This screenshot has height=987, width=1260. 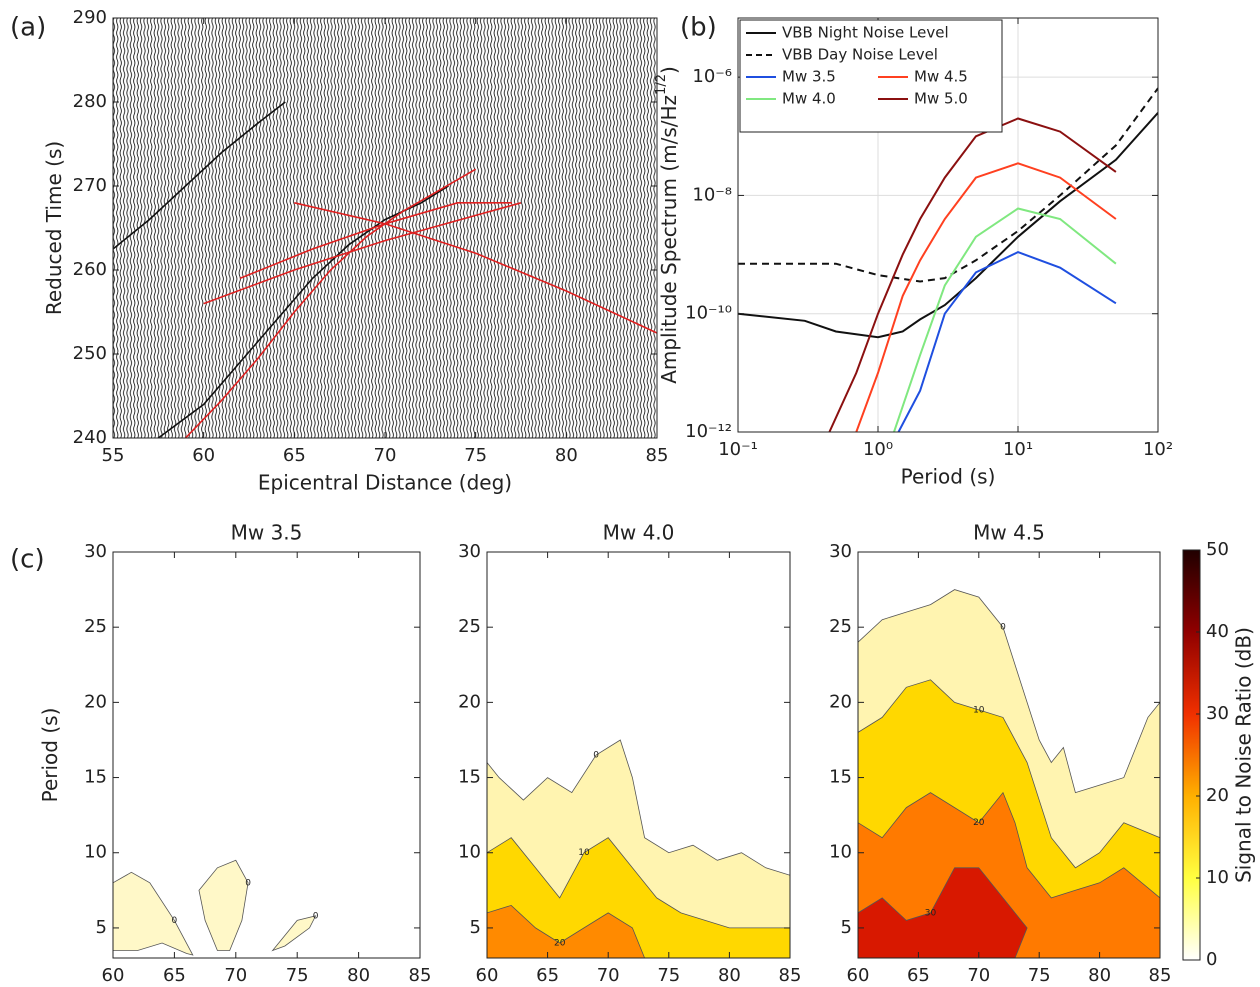 What do you see at coordinates (708, 431) in the screenshot?
I see `y-tick-label: 10⁻¹²` at bounding box center [708, 431].